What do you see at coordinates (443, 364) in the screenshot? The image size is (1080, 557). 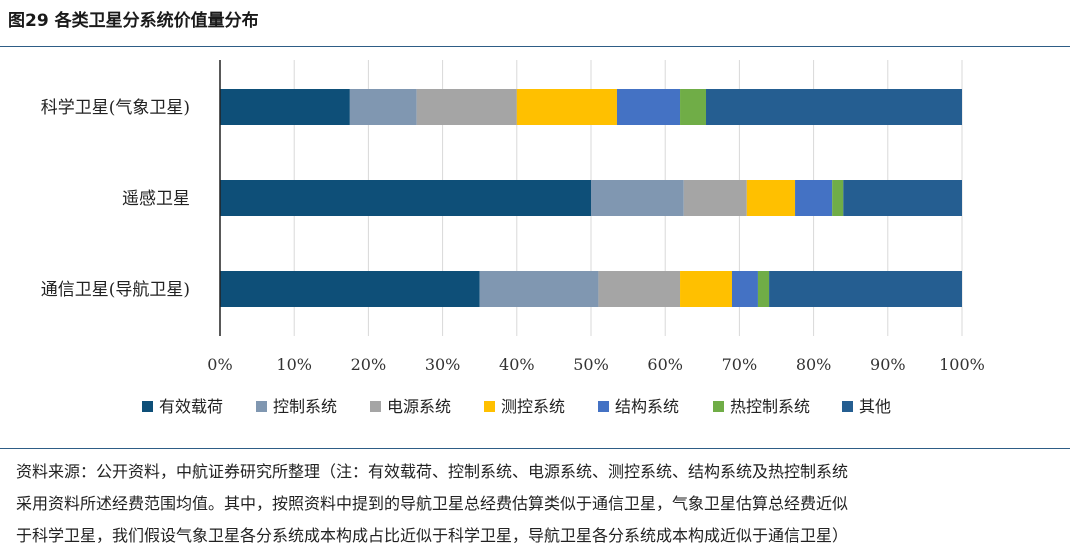 I see `x-tick-label: 30%` at bounding box center [443, 364].